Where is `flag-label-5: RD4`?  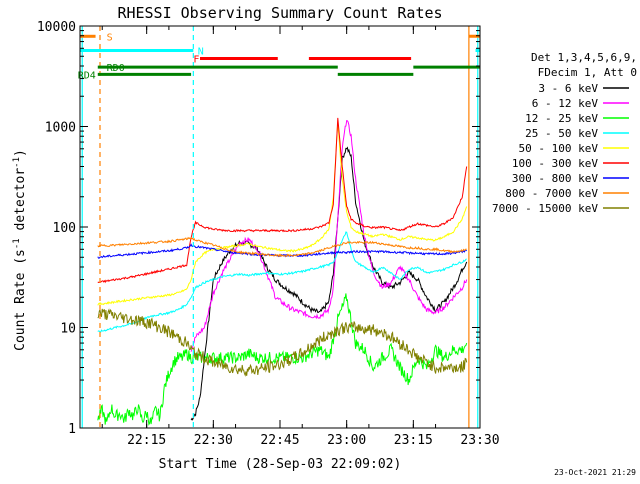
flag-label-5: RD4 is located at coordinates (87, 75).